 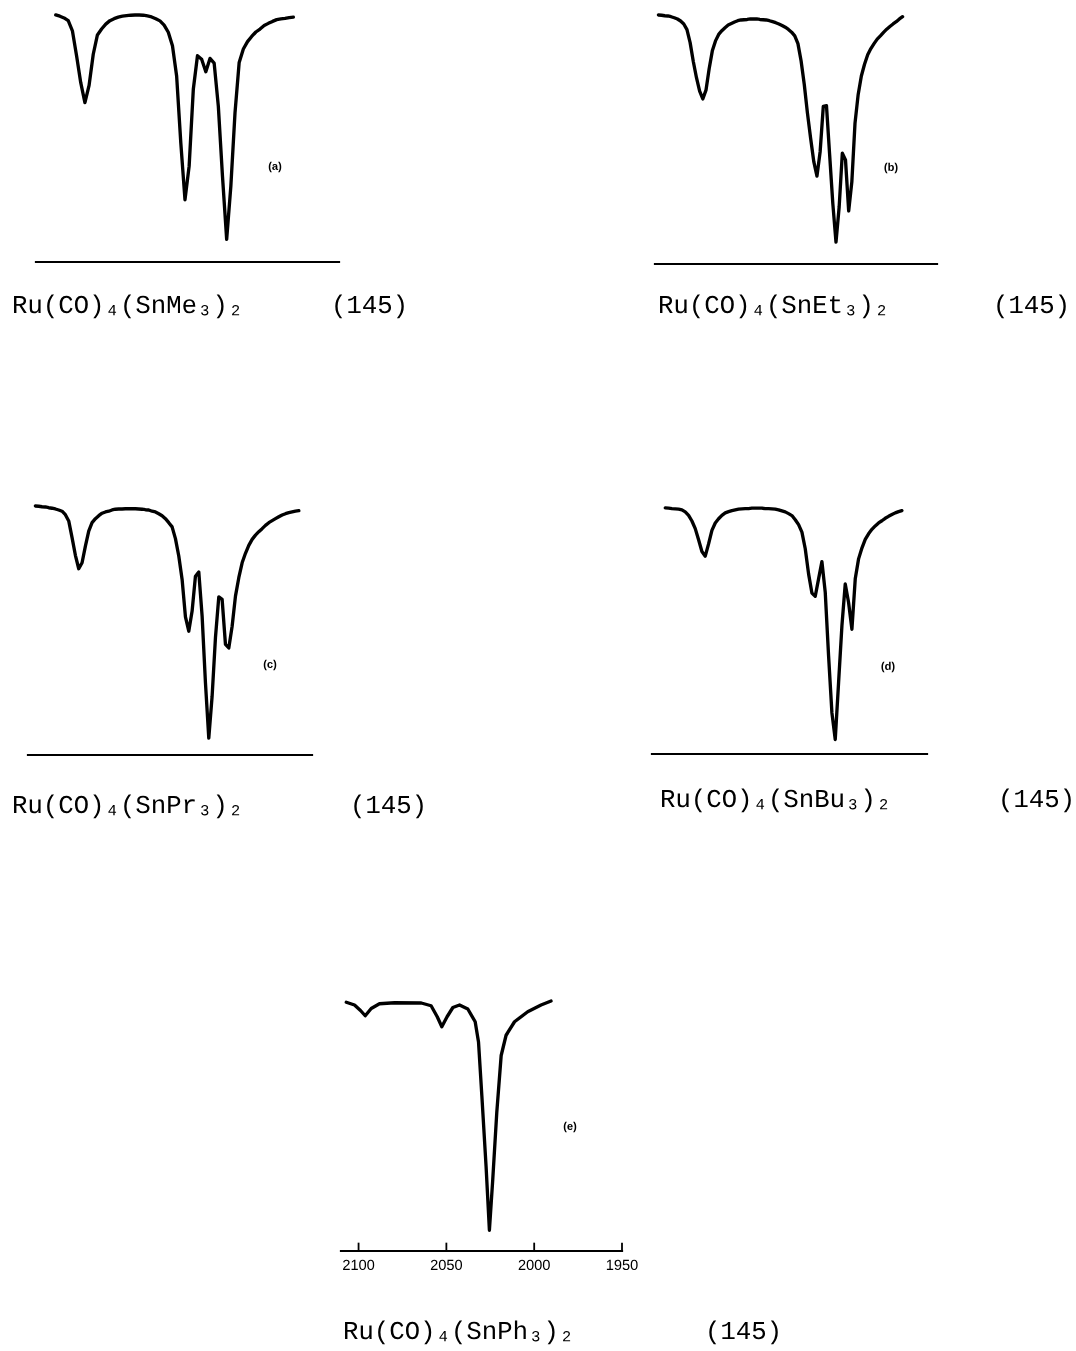 What do you see at coordinates (622, 1265) in the screenshot?
I see `x-tick-label: 1950` at bounding box center [622, 1265].